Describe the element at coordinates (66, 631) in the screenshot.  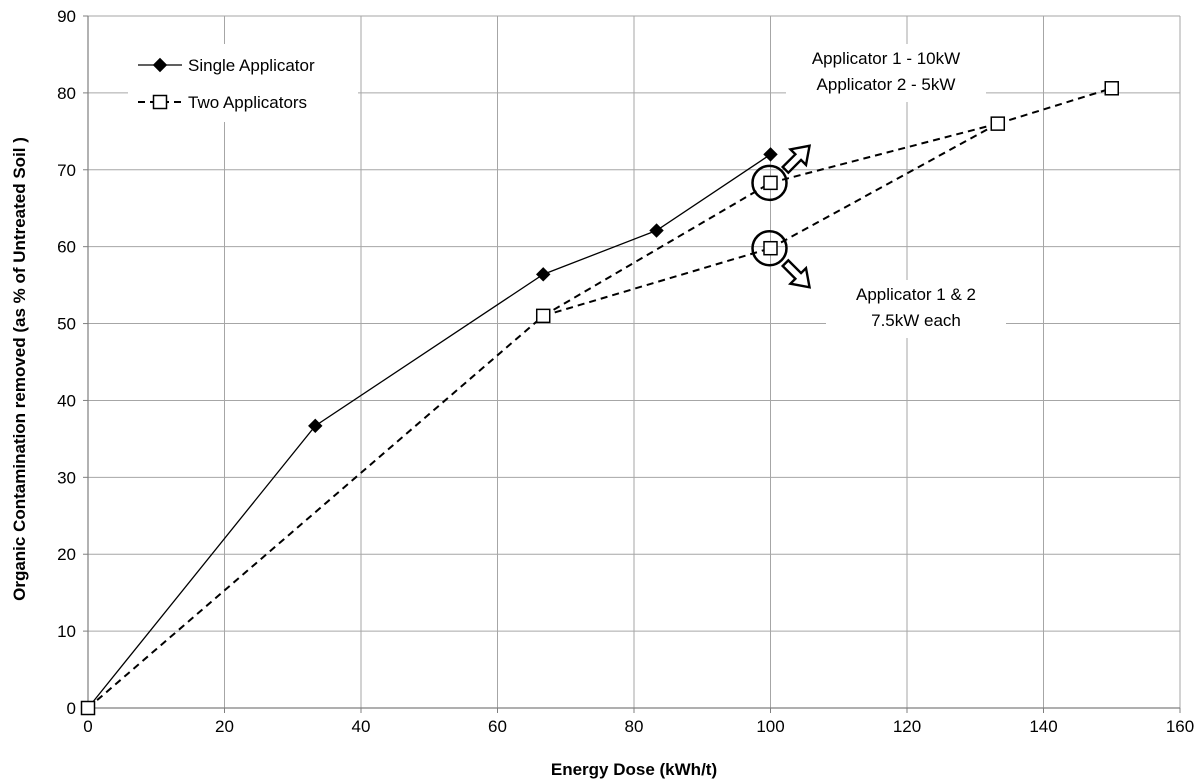
I see `y-tick-label: 10` at that location.